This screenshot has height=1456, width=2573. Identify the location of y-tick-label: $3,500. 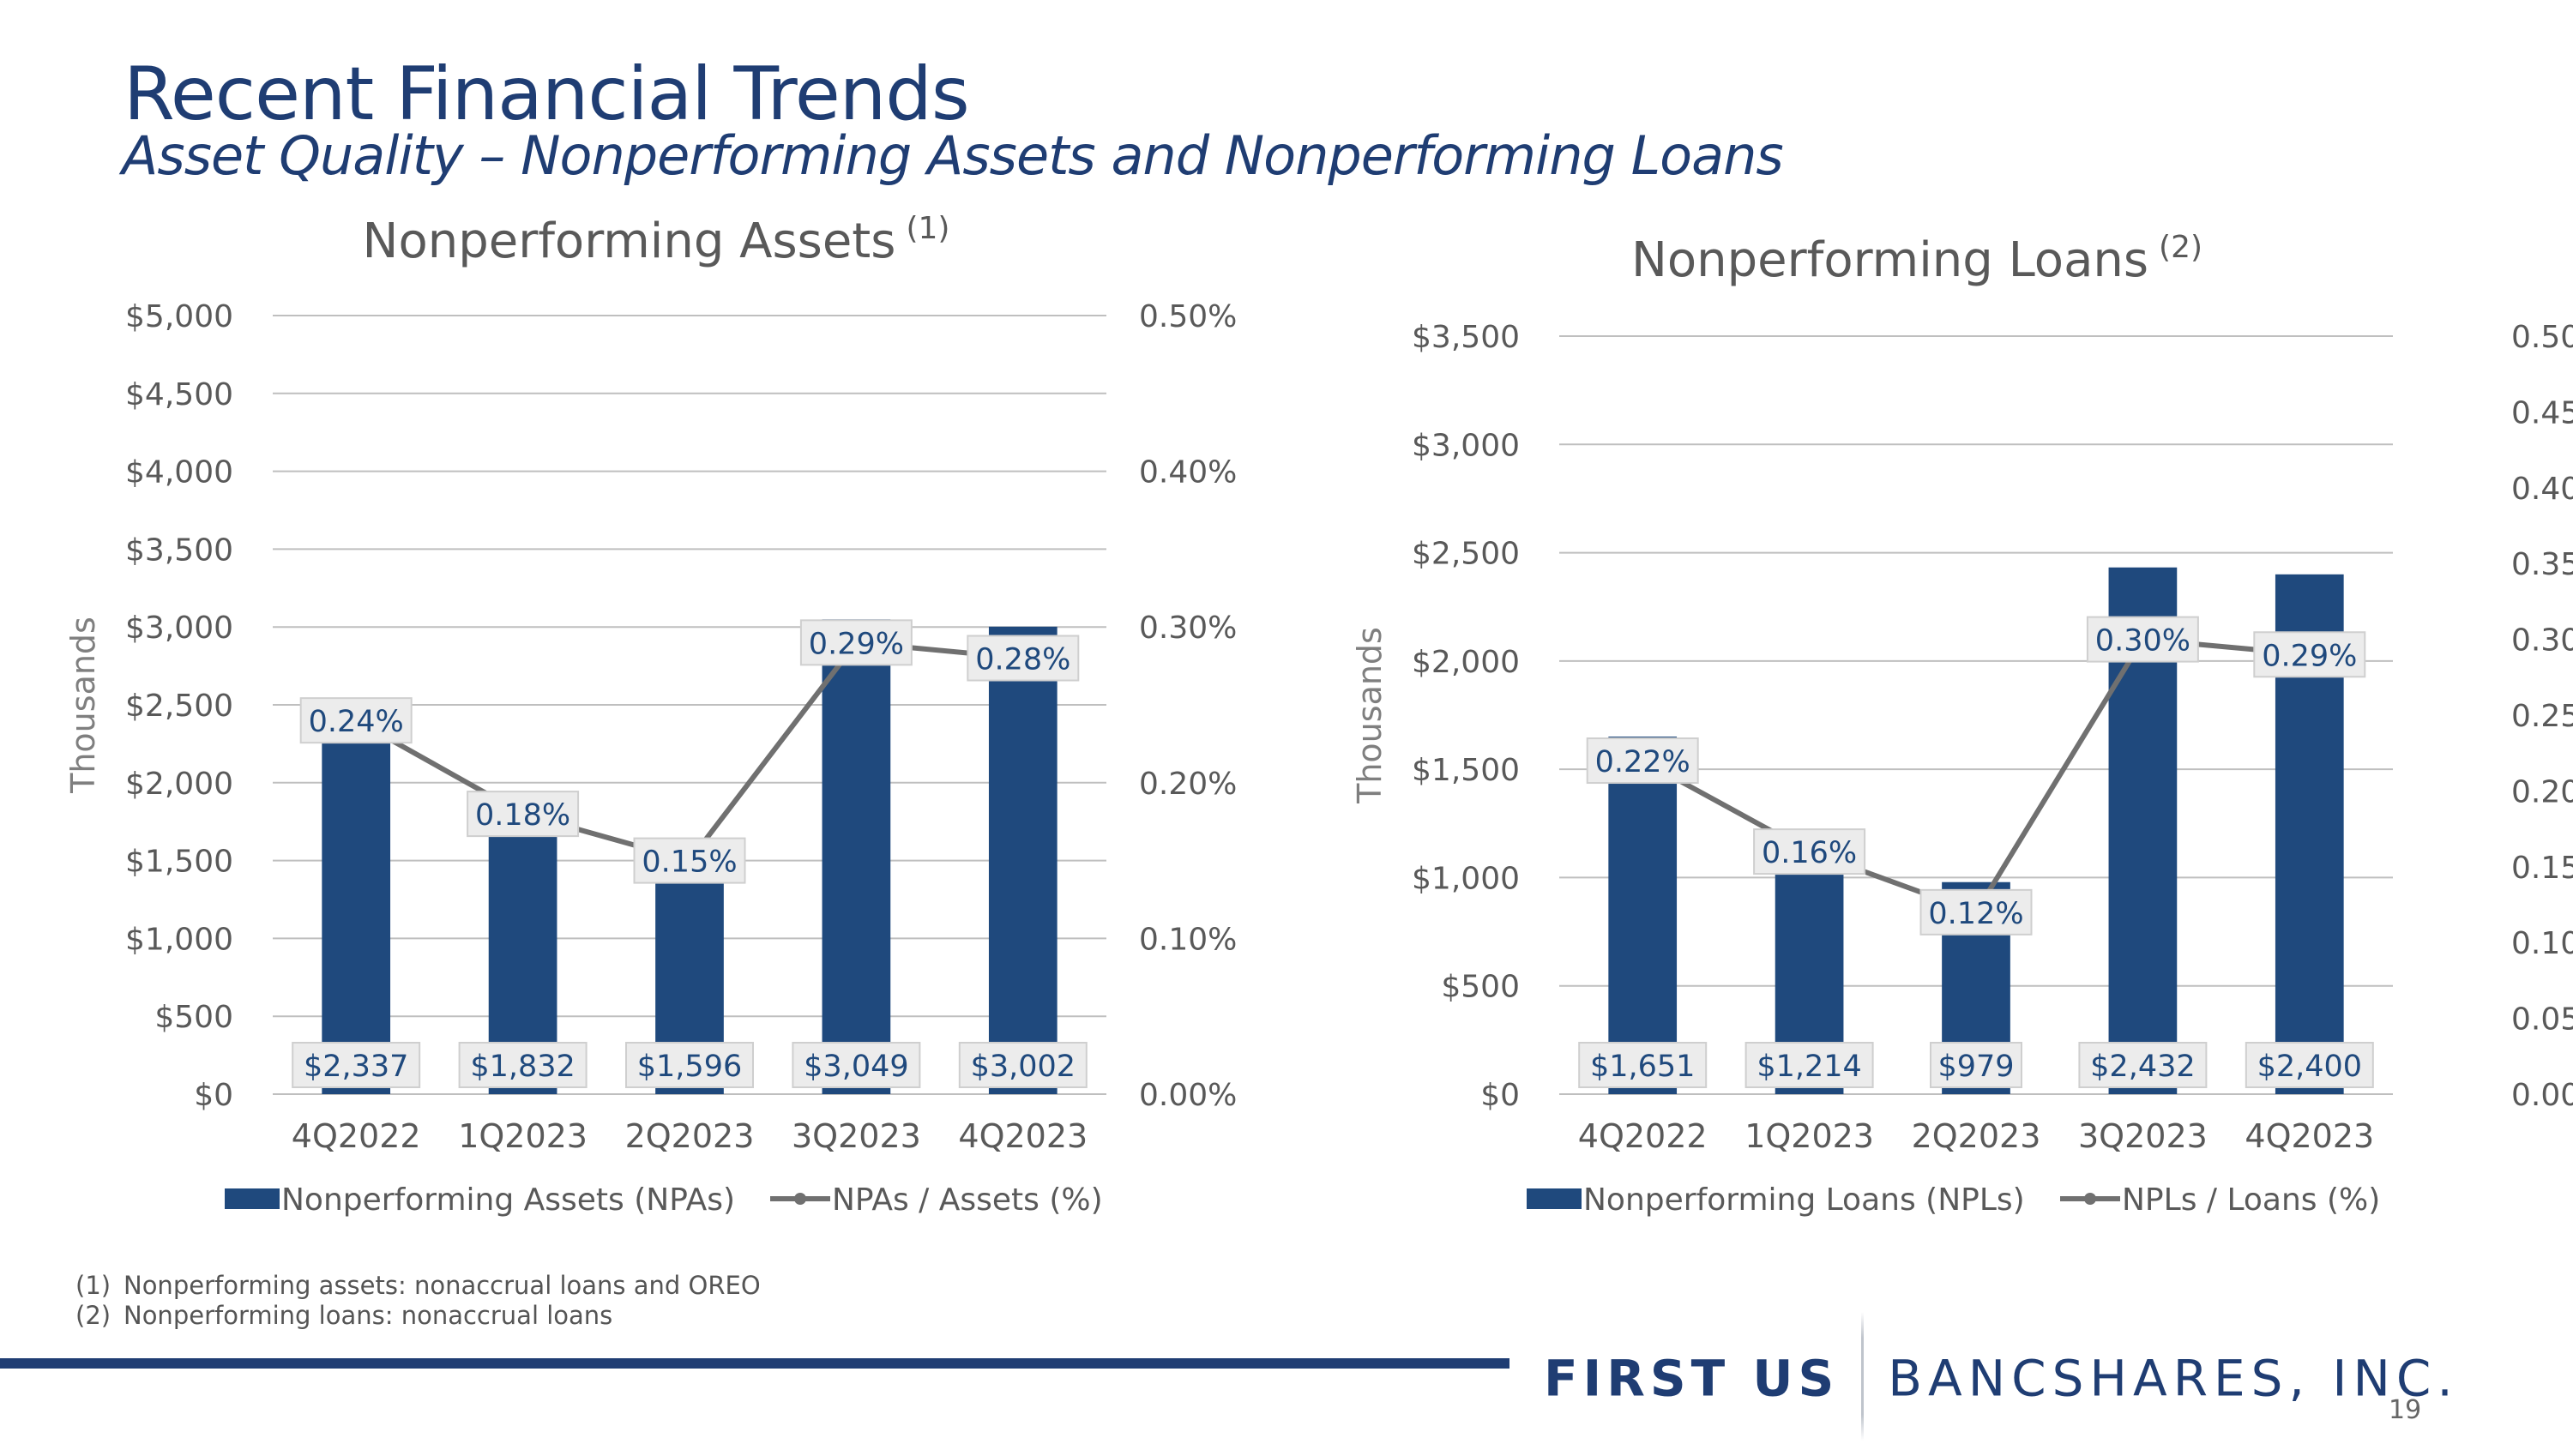
(1466, 337).